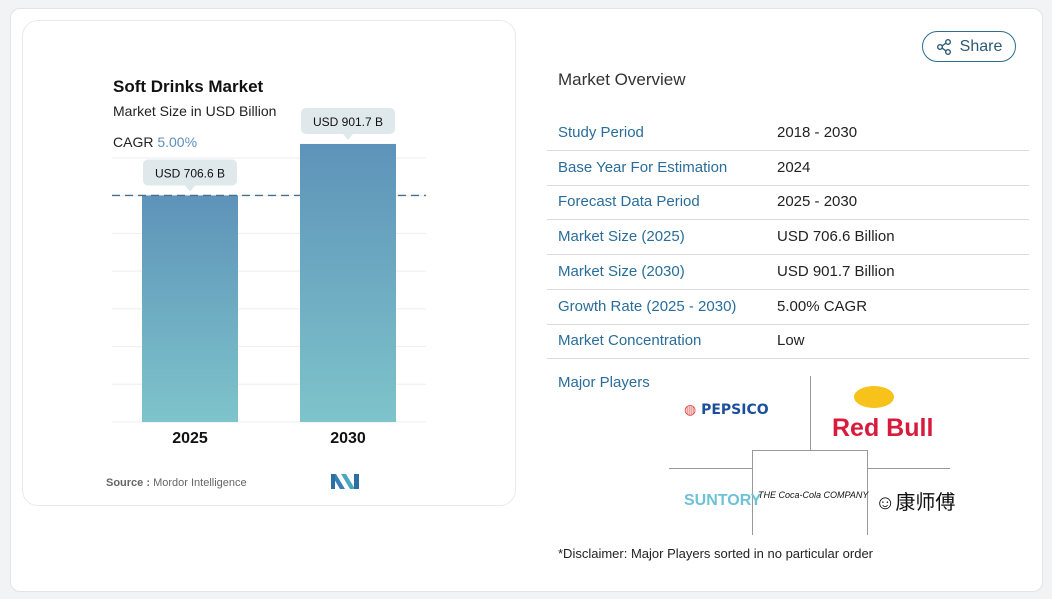 The height and width of the screenshot is (599, 1052). What do you see at coordinates (817, 202) in the screenshot?
I see `row-value: 2025 - 2030` at bounding box center [817, 202].